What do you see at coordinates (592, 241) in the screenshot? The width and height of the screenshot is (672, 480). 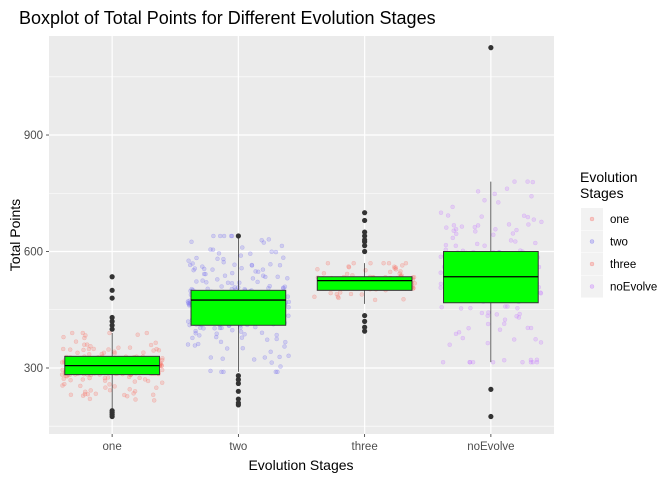 I see `legend-key-two` at bounding box center [592, 241].